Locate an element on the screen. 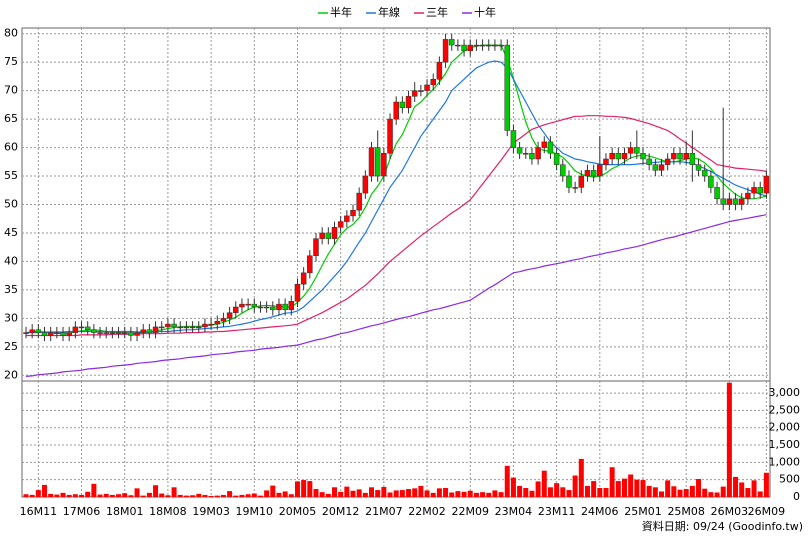 The width and height of the screenshot is (808, 540). y-tick-label: 60 is located at coordinates (11, 147).